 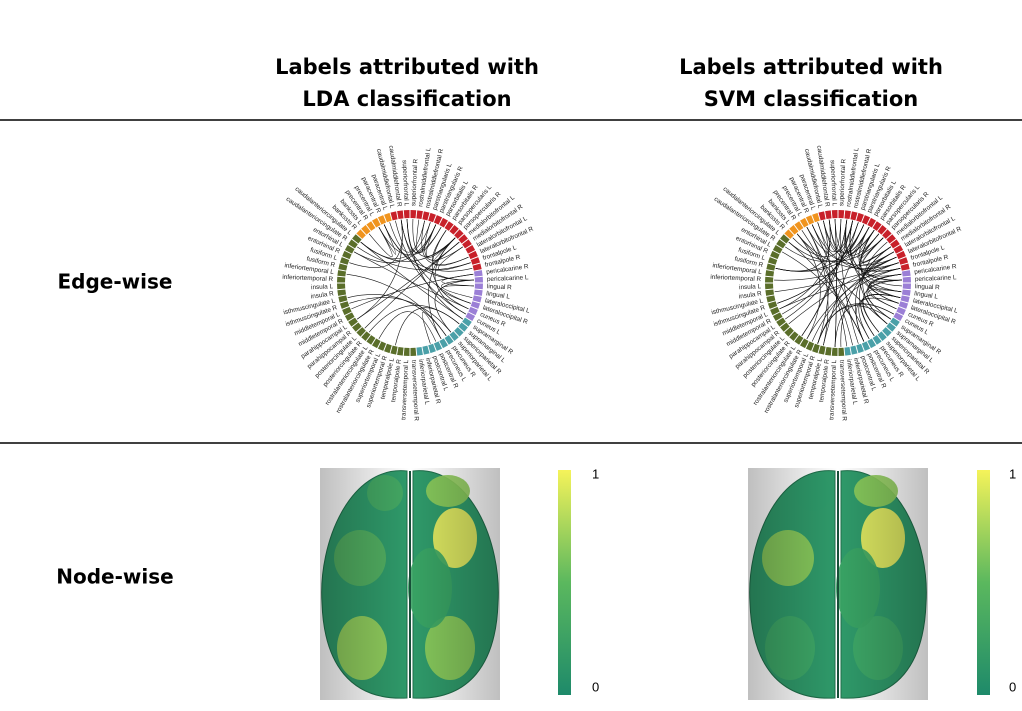 What do you see at coordinates (115, 282) in the screenshot?
I see `row-label: Edge-wise` at bounding box center [115, 282].